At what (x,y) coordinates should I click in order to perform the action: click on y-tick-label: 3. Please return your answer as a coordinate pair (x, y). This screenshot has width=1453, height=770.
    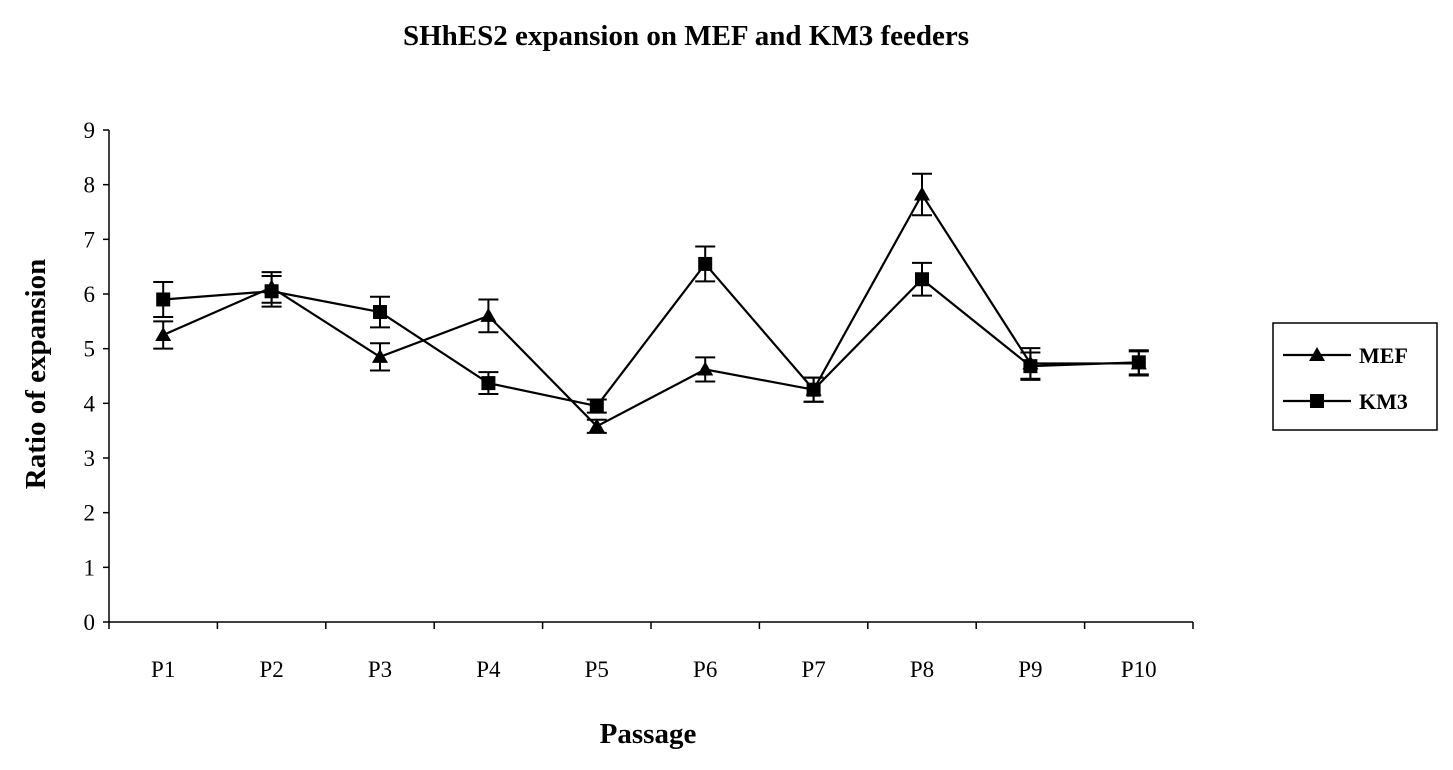
    Looking at the image, I should click on (90, 458).